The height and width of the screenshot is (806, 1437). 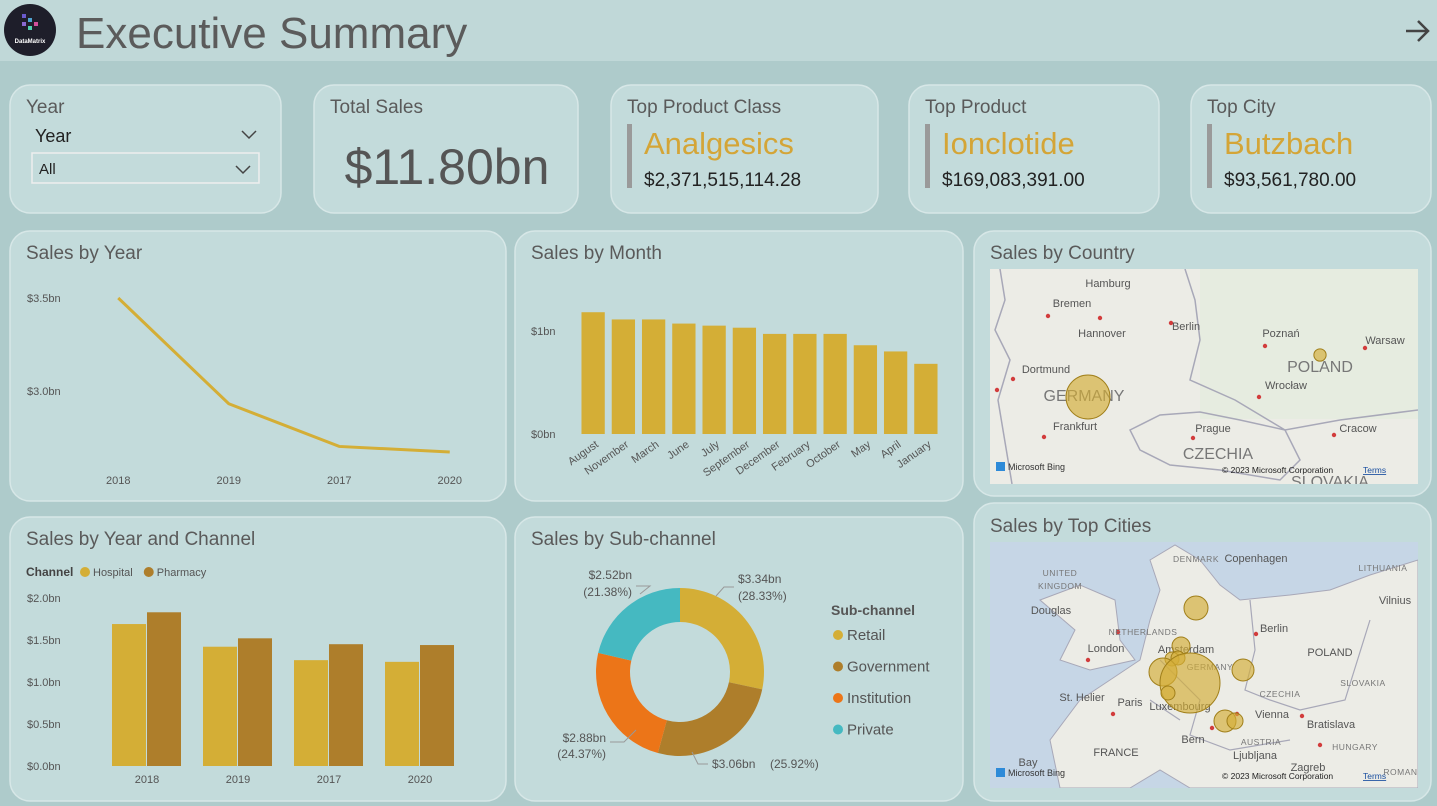 I want to click on y-tick-label: $1.0bn, so click(x=44, y=683).